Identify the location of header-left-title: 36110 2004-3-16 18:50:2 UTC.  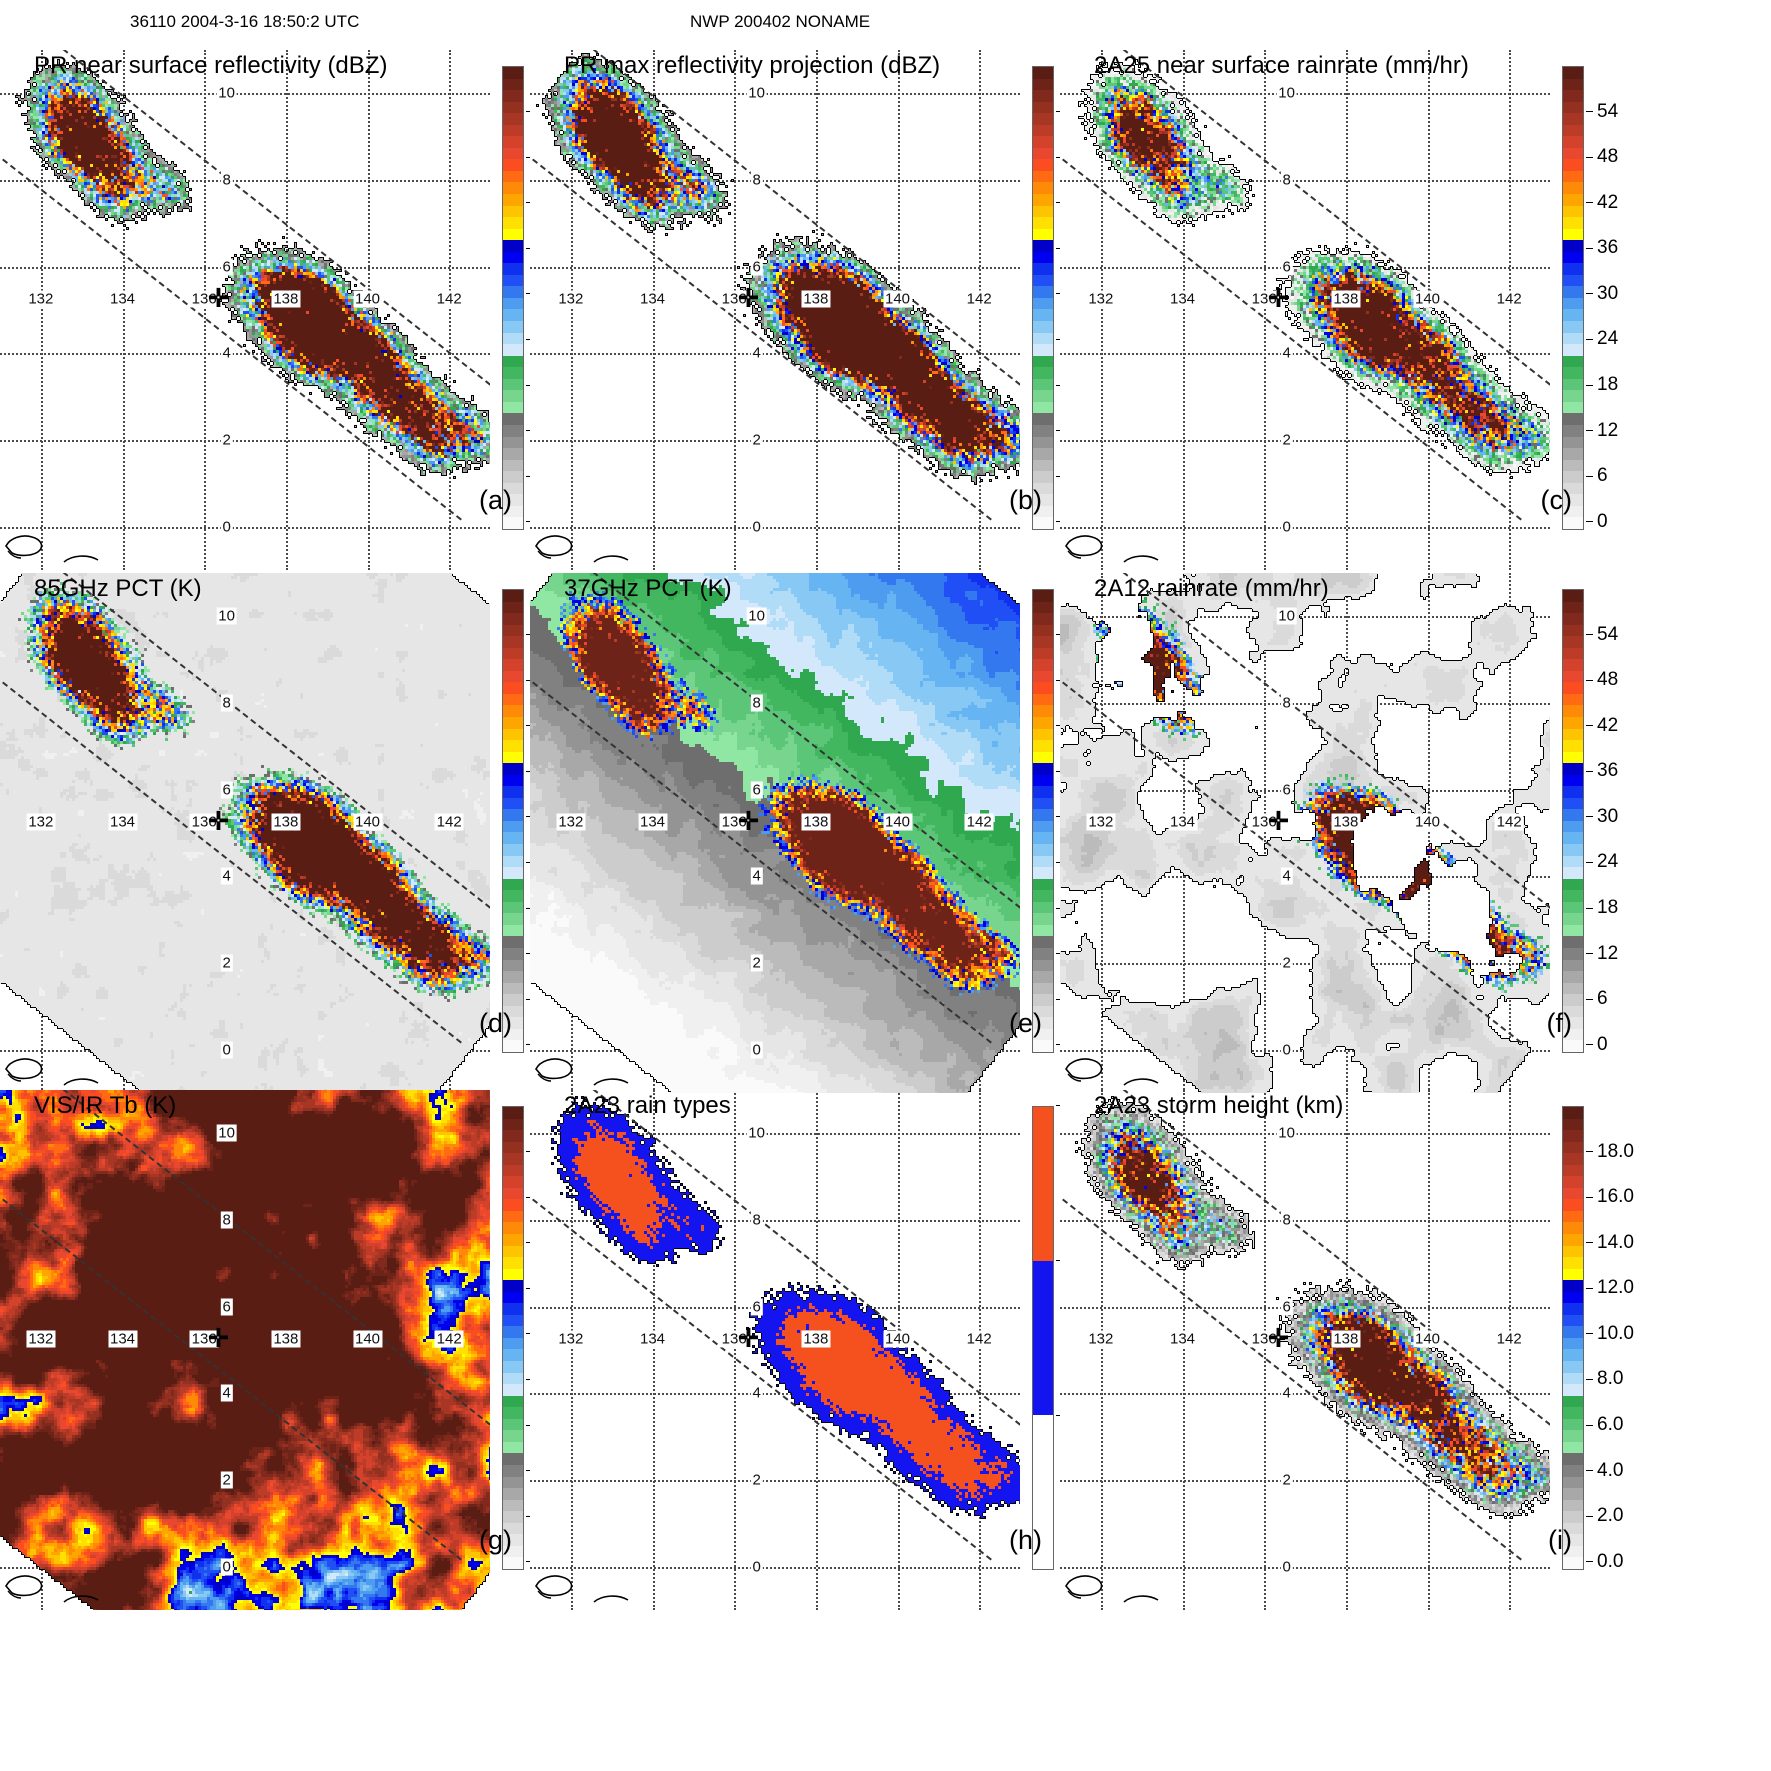
(245, 21).